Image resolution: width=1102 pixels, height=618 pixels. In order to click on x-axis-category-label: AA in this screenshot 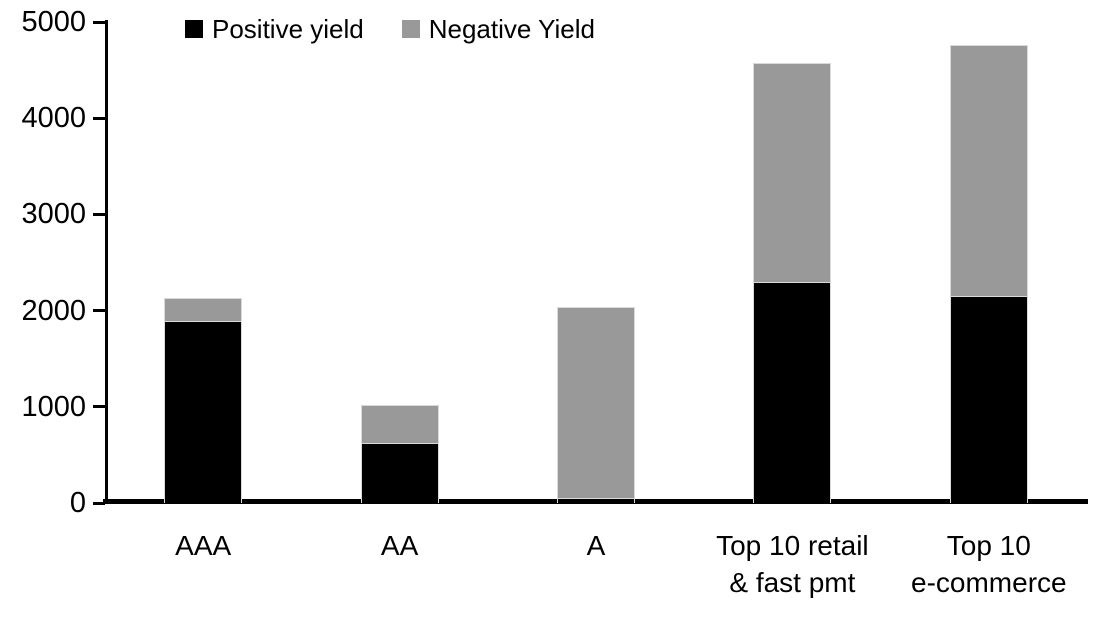, I will do `click(399, 545)`.